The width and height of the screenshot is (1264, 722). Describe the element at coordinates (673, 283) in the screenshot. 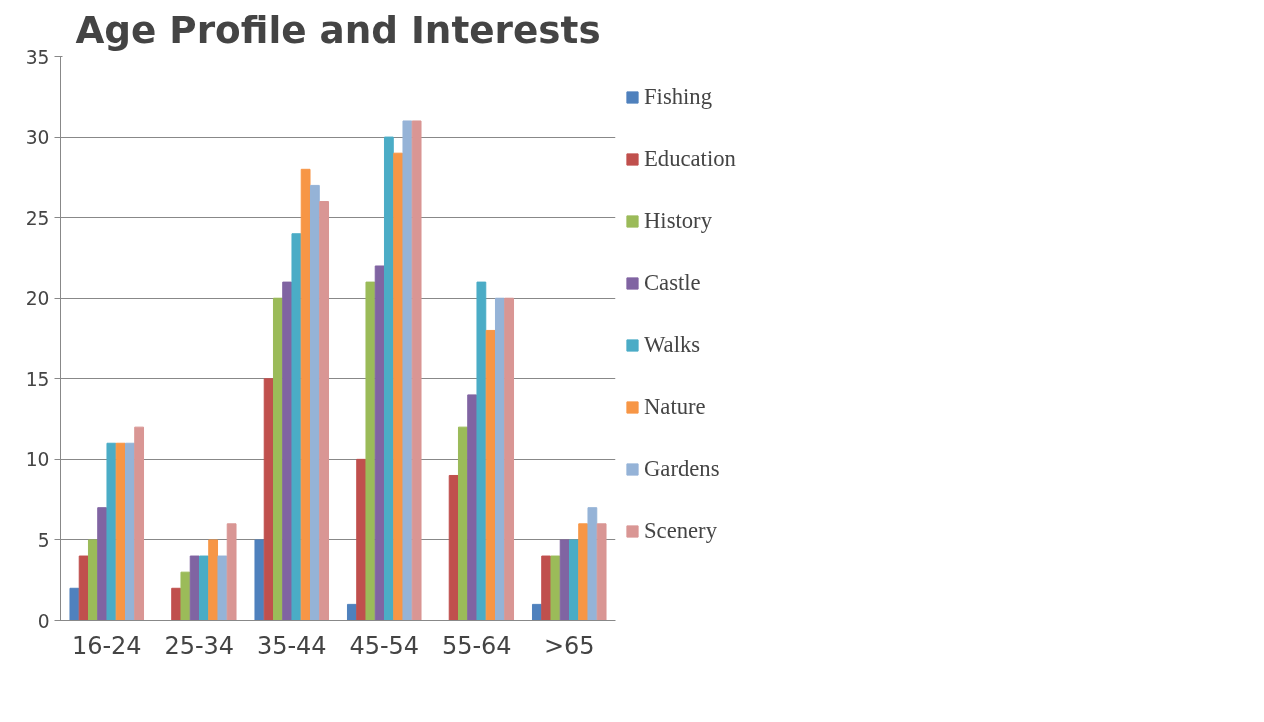

I see `legend-label: Castle` at that location.